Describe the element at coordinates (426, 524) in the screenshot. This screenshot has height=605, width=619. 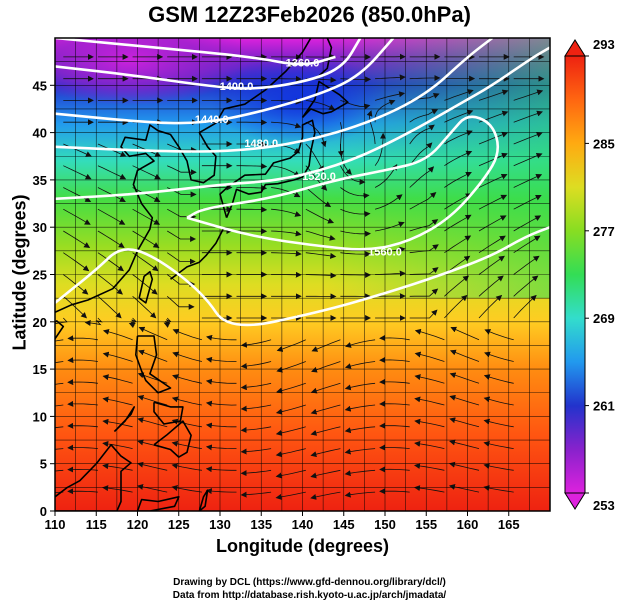
I see `x-tick-label-155: 155` at that location.